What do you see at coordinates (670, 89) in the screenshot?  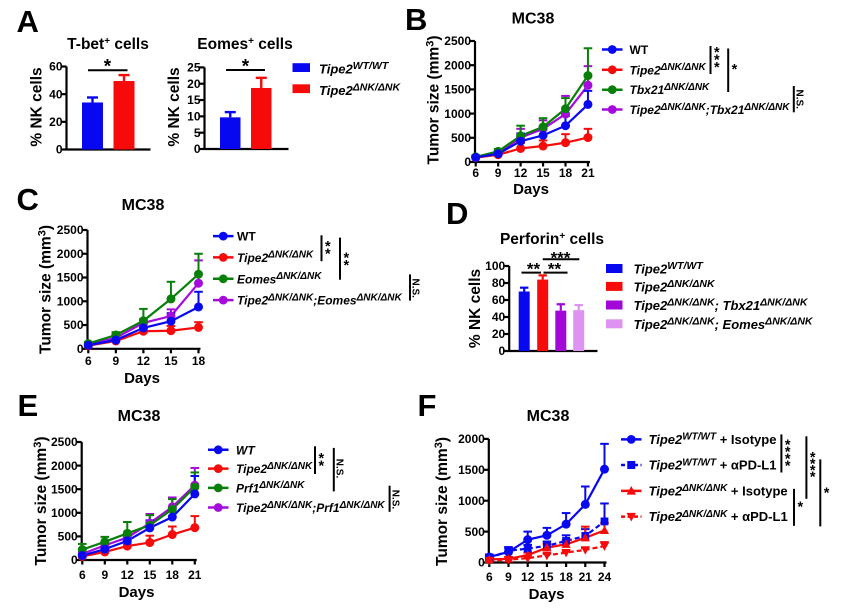 I see `svg-text: Tbx21ΔNK/ΔNK` at bounding box center [670, 89].